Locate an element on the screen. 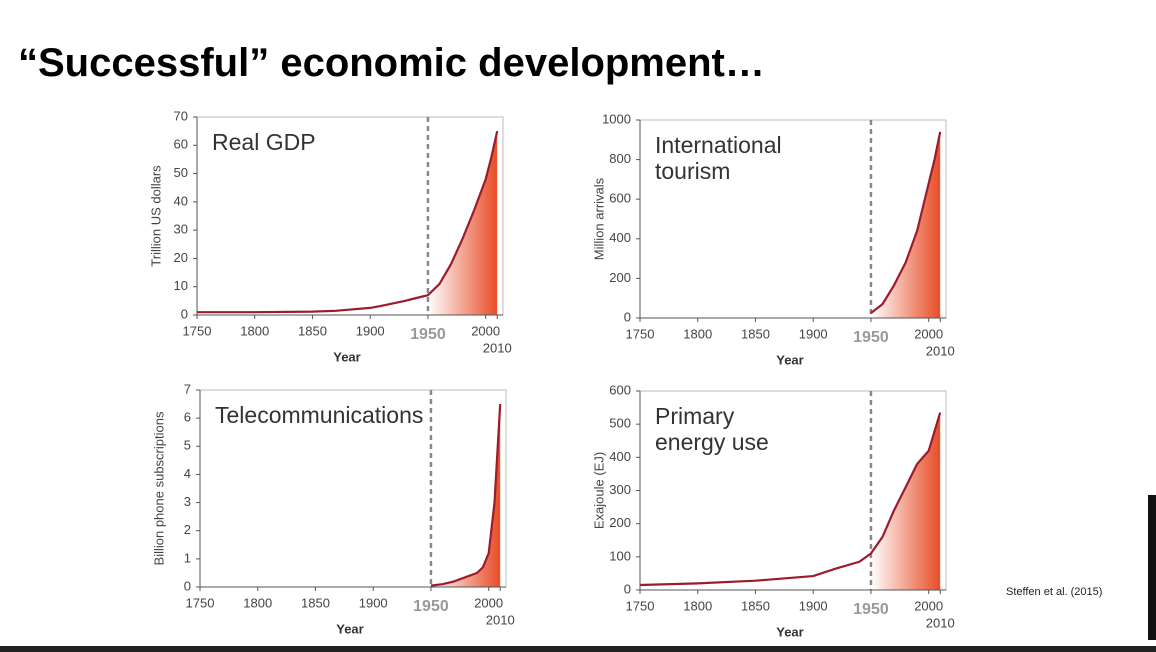 Image resolution: width=1156 pixels, height=652 pixels. y-tick-label: 300 is located at coordinates (620, 489).